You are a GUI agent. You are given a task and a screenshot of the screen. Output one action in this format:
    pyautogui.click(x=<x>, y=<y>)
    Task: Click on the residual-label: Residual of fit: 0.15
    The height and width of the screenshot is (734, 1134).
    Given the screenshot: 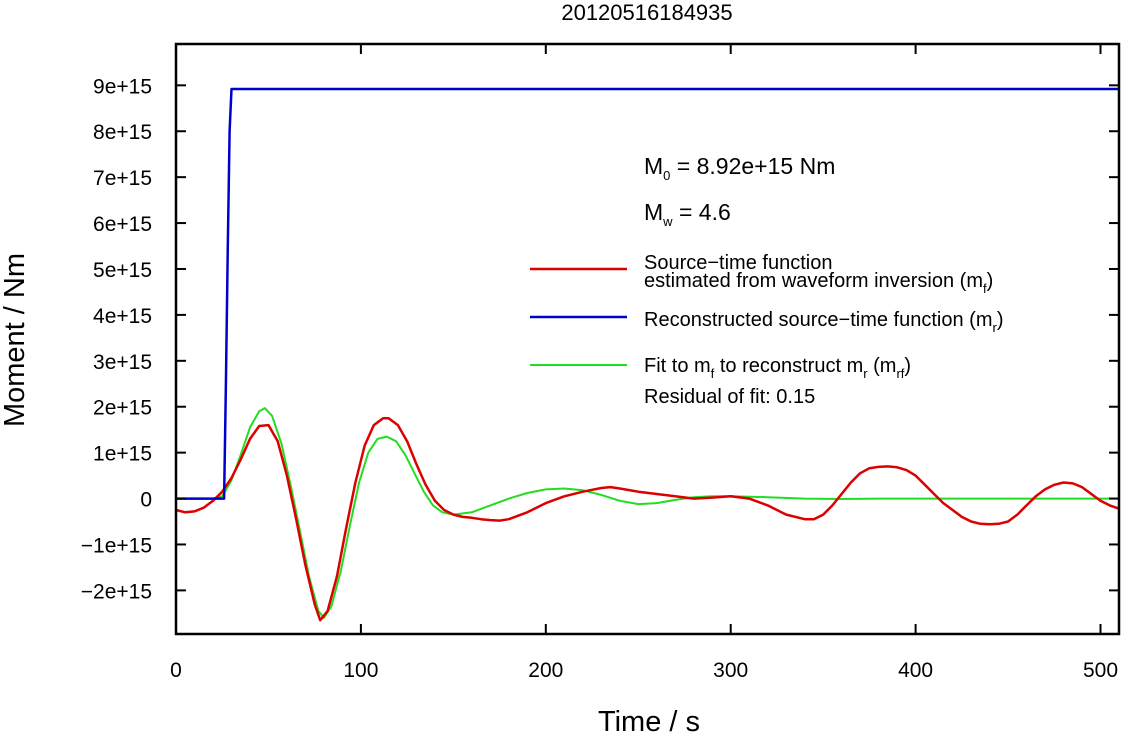 What is the action you would take?
    pyautogui.click(x=729, y=397)
    